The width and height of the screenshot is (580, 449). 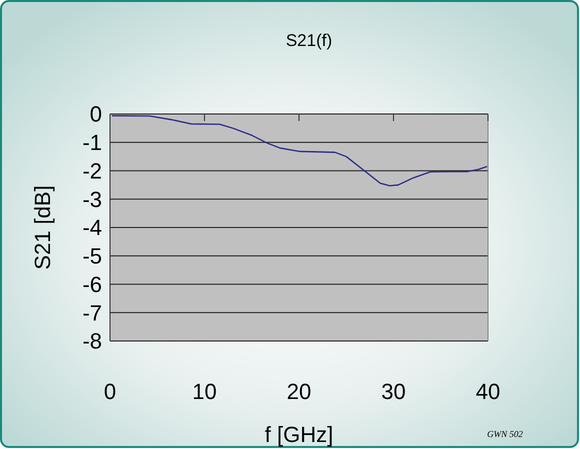 I want to click on x-tick-label: 10, so click(x=204, y=391).